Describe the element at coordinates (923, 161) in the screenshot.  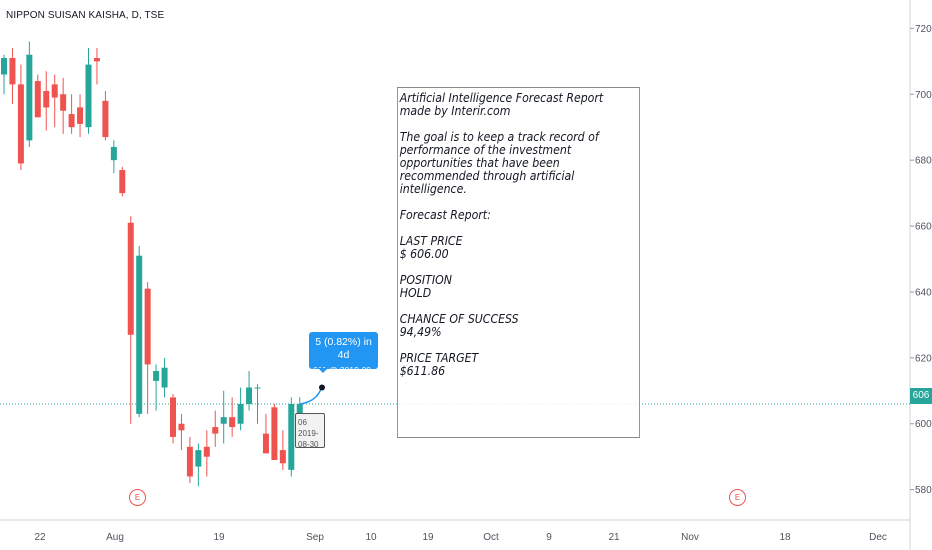
I see `y-tick-label: 680` at that location.